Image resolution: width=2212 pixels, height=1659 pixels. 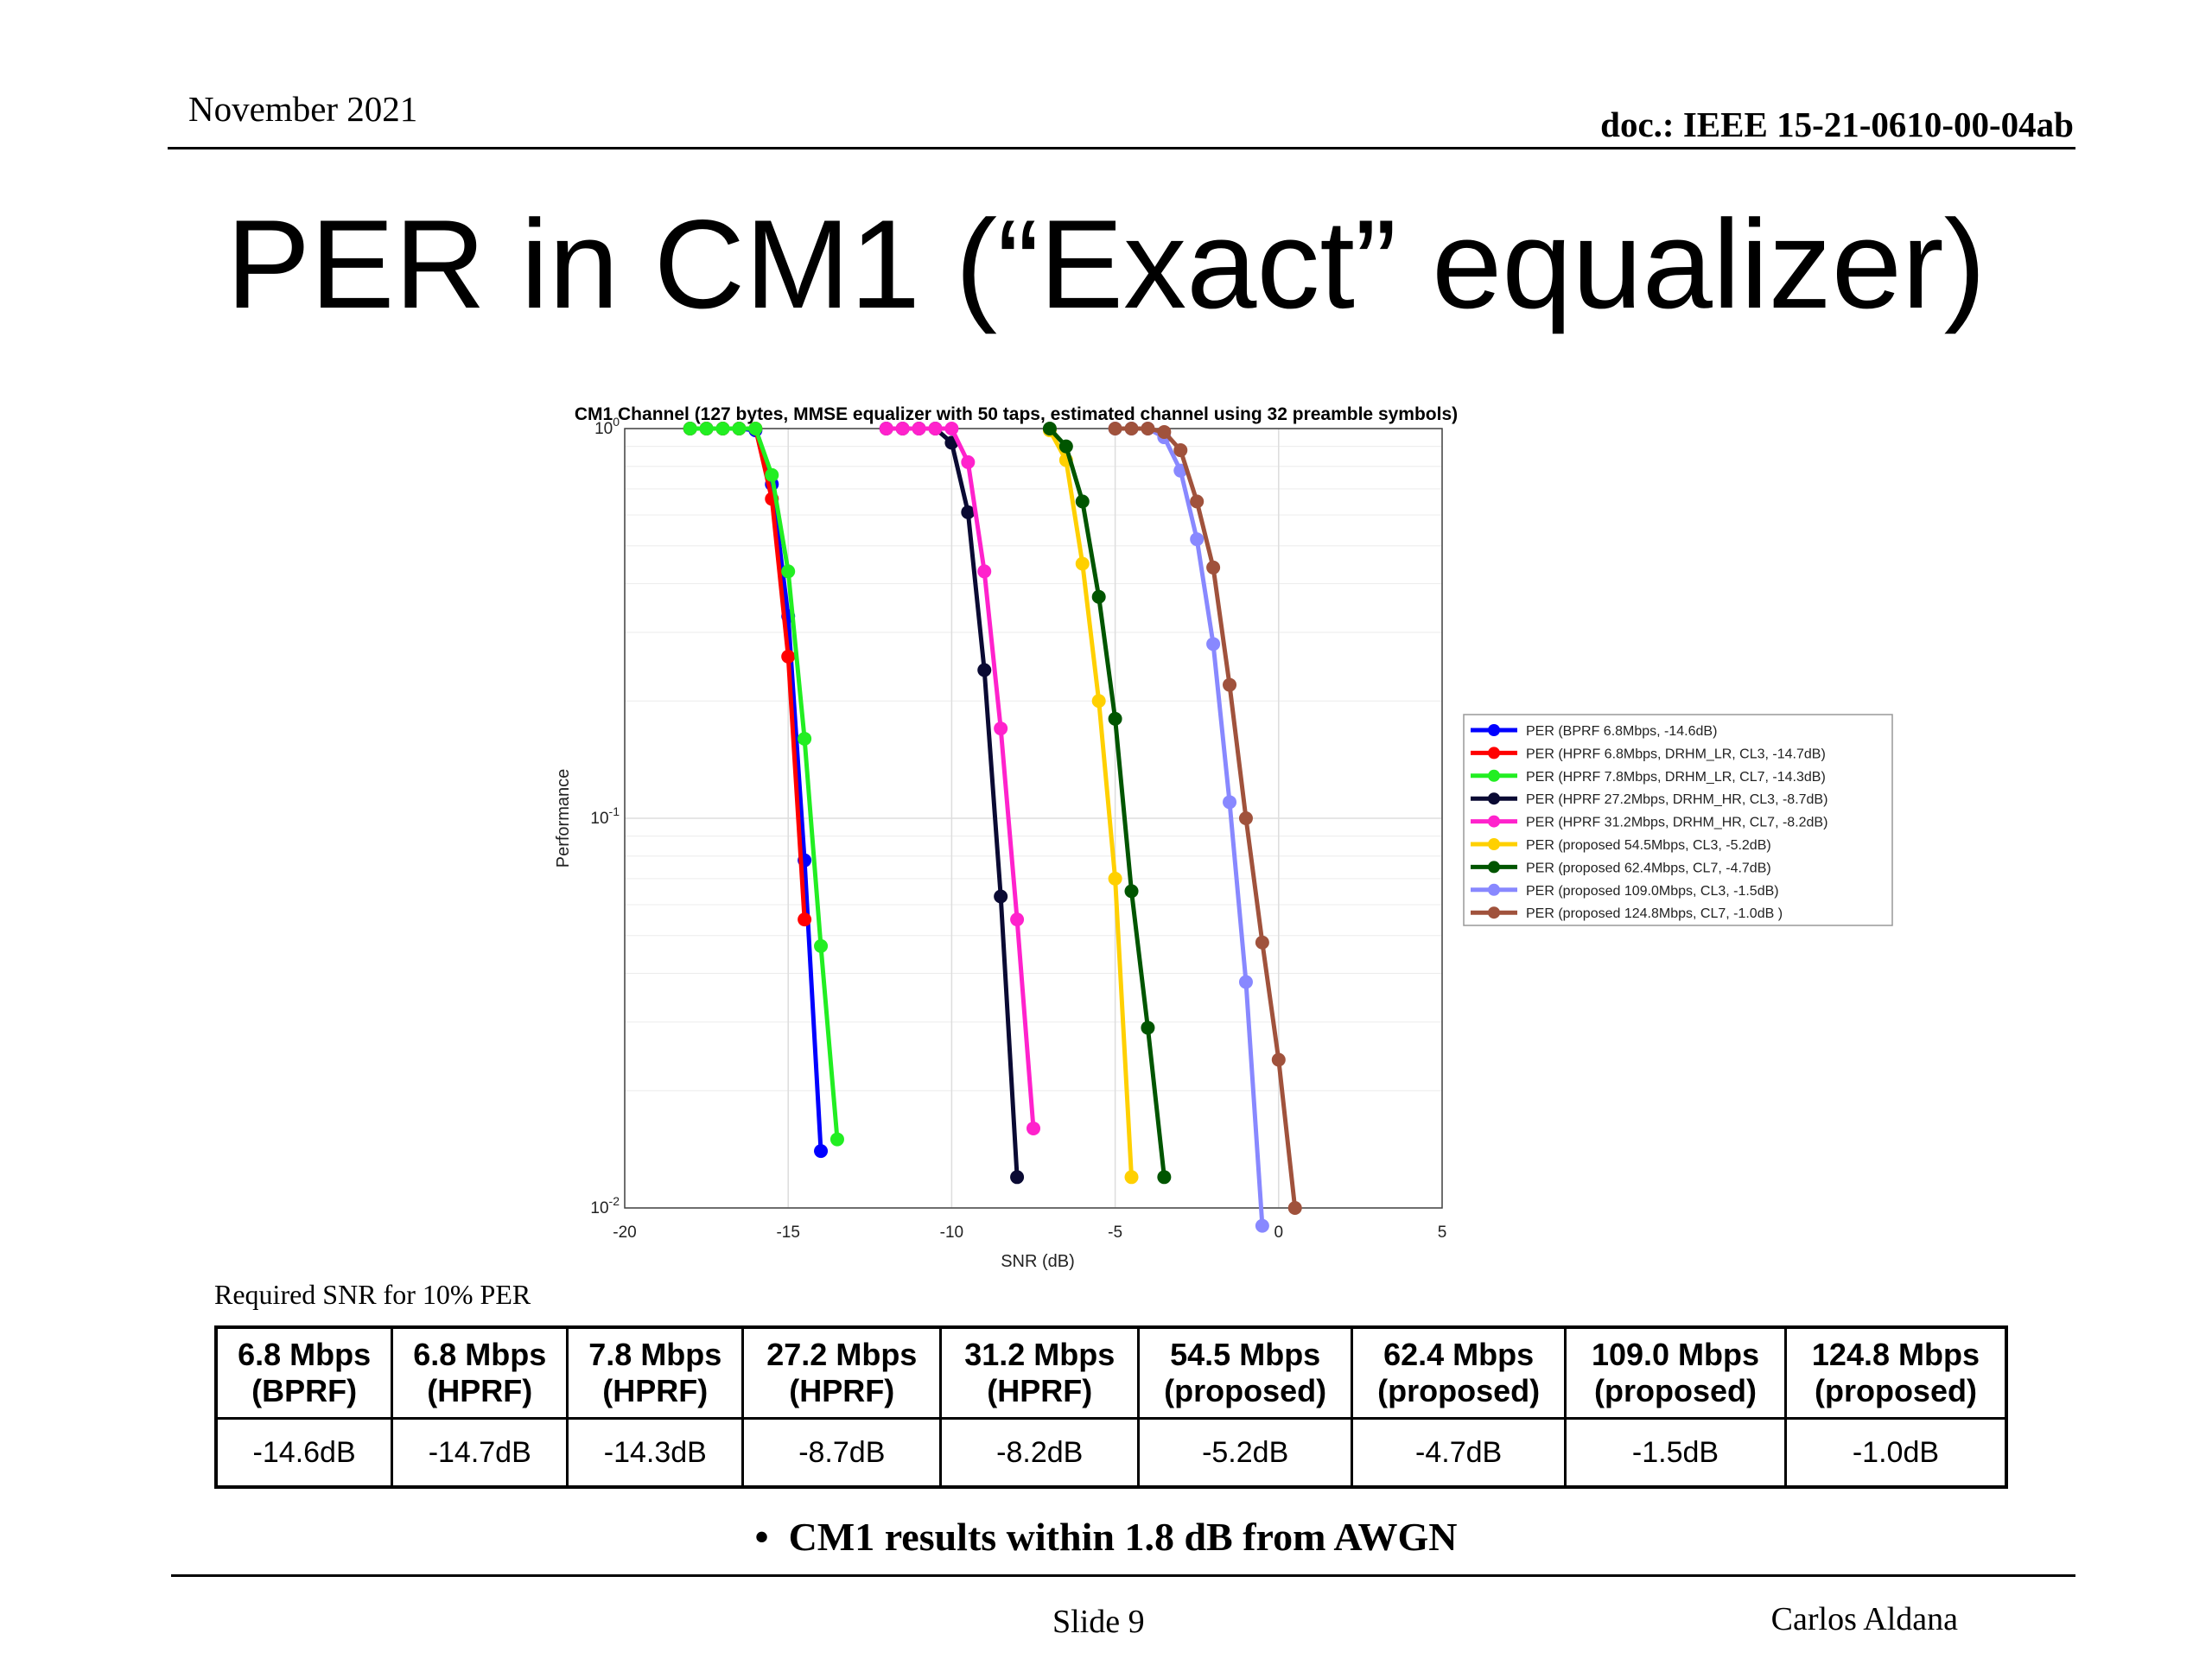 I want to click on x-tick-label: 5, so click(x=1442, y=1233).